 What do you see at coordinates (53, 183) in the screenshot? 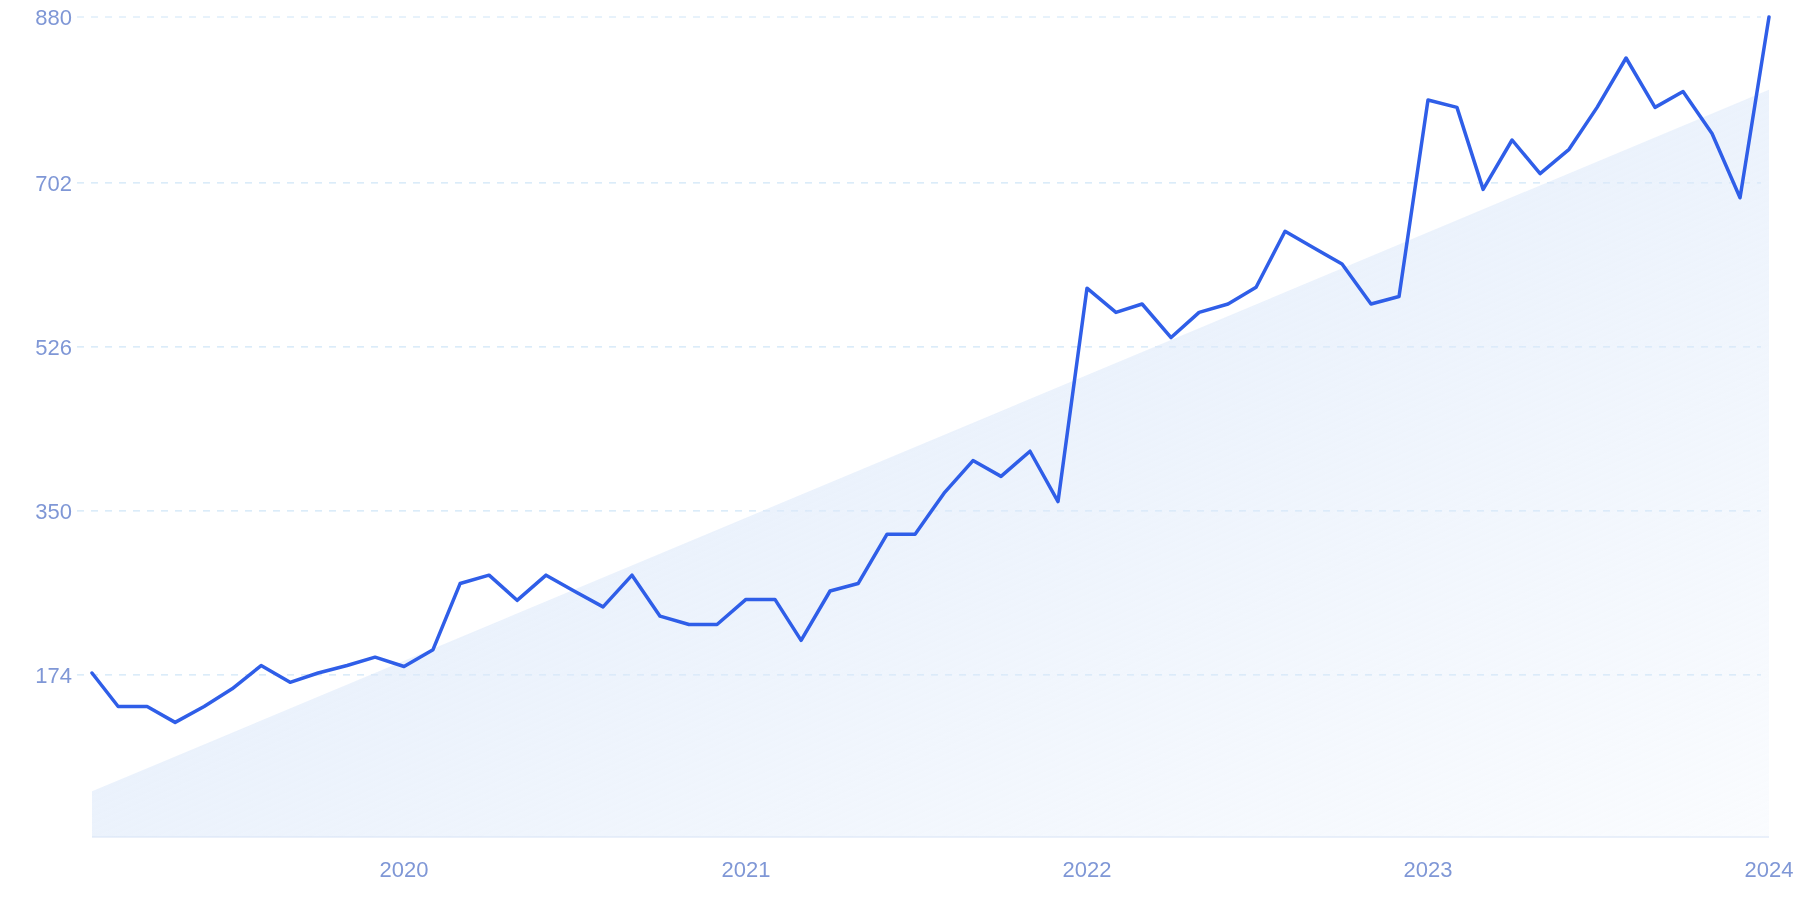
I see `y-tick-label: 702` at bounding box center [53, 183].